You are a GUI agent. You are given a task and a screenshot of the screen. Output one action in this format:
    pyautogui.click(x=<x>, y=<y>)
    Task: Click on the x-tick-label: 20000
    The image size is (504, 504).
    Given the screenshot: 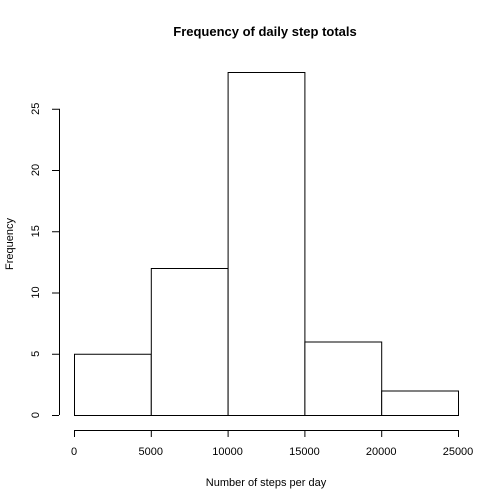 What is the action you would take?
    pyautogui.click(x=381, y=452)
    